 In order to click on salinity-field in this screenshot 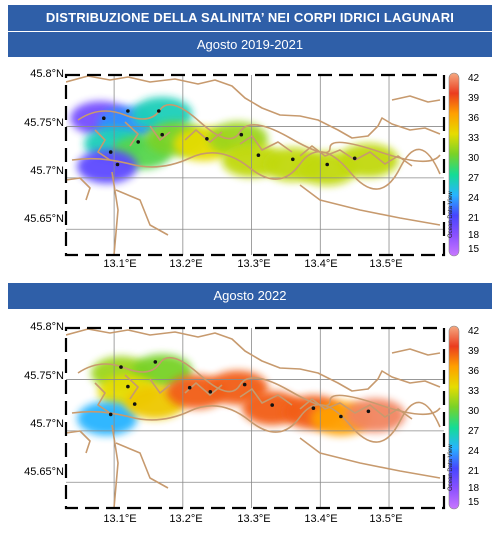, I will do `click(234, 141)`.